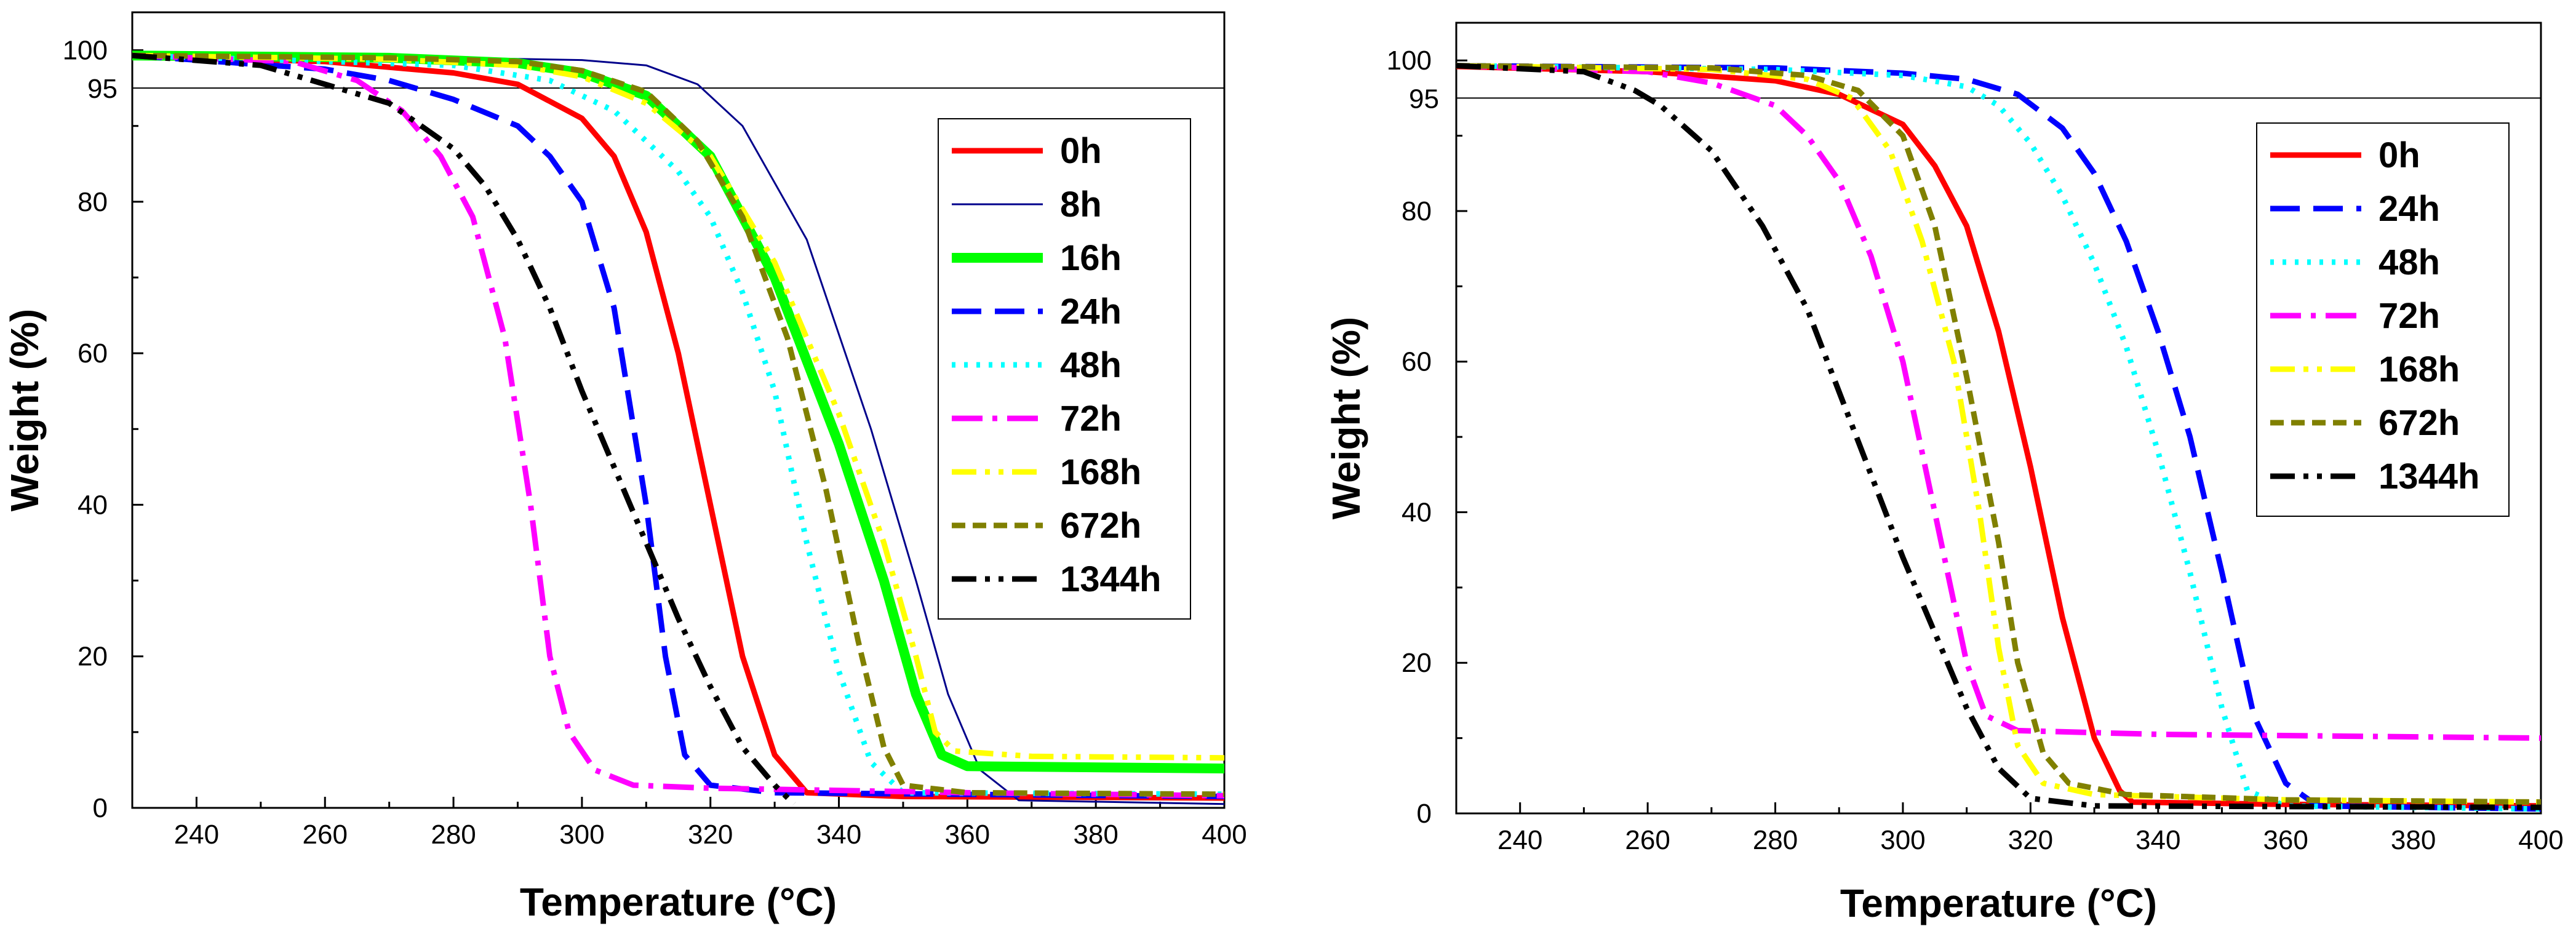  What do you see at coordinates (1091, 258) in the screenshot?
I see `legend-label-16h: 16h` at bounding box center [1091, 258].